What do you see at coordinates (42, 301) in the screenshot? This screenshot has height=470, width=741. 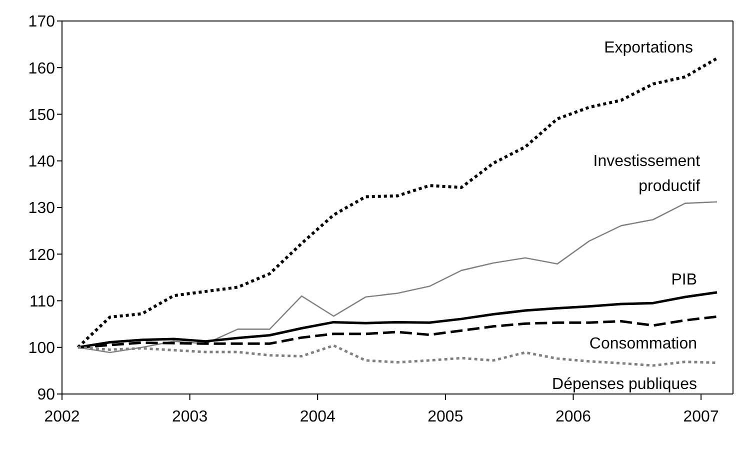 I see `y-tick-label: 110` at bounding box center [42, 301].